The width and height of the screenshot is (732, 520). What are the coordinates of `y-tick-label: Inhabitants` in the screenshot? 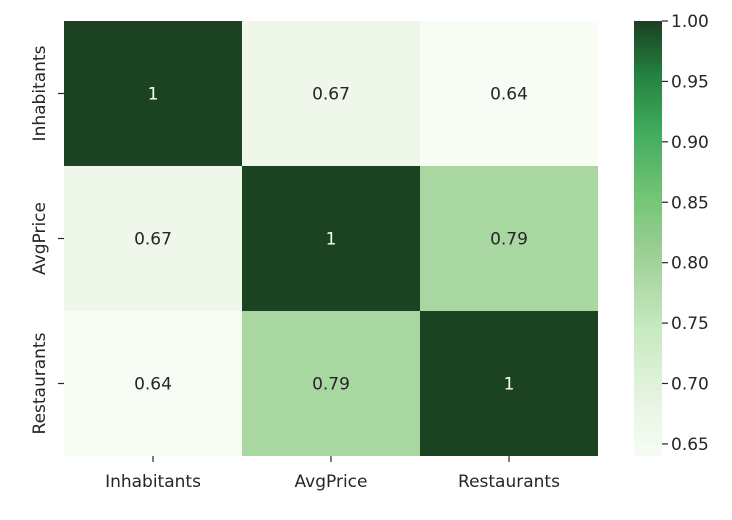 It's located at (40, 93).